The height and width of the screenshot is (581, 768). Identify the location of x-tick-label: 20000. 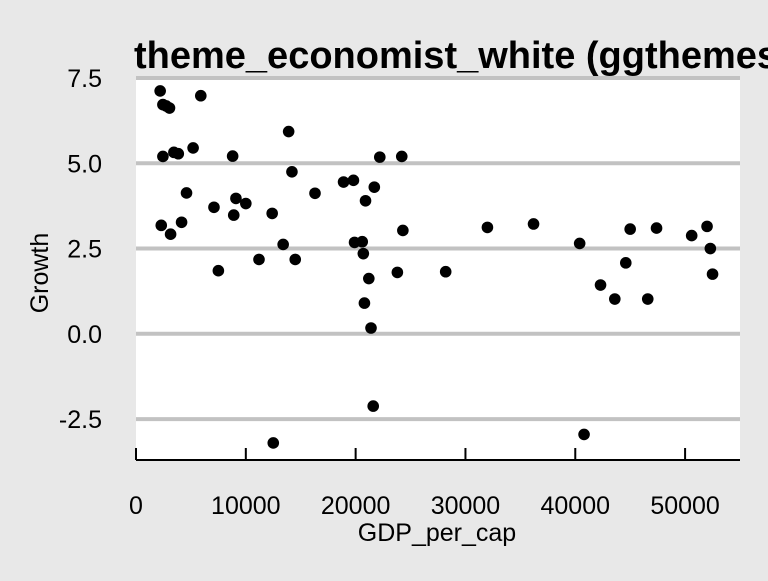
(356, 506).